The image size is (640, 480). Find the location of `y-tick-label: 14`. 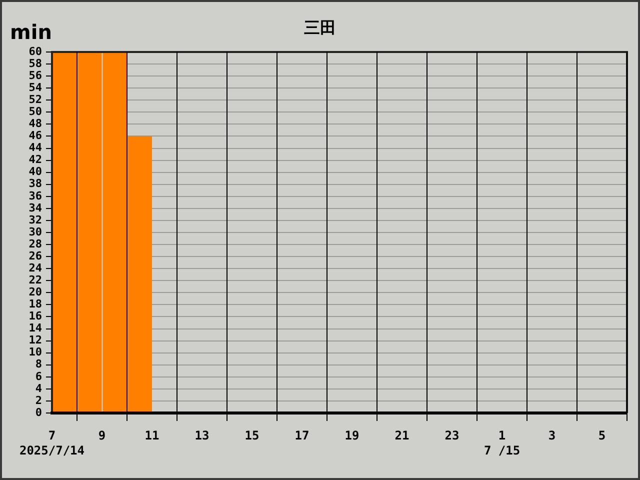

y-tick-label: 14 is located at coordinates (35, 328).